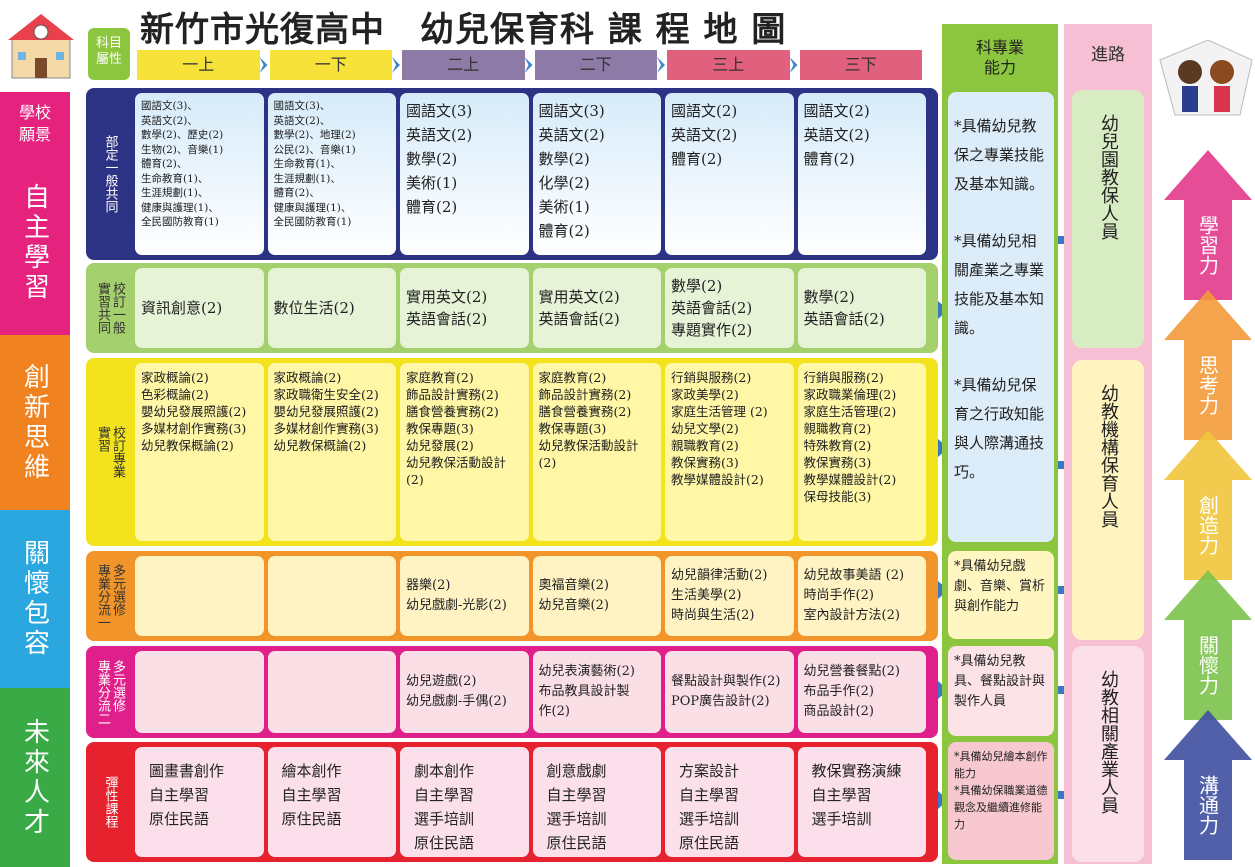 The image size is (1255, 867). I want to click on course: 創意戲劇, so click(576, 771).